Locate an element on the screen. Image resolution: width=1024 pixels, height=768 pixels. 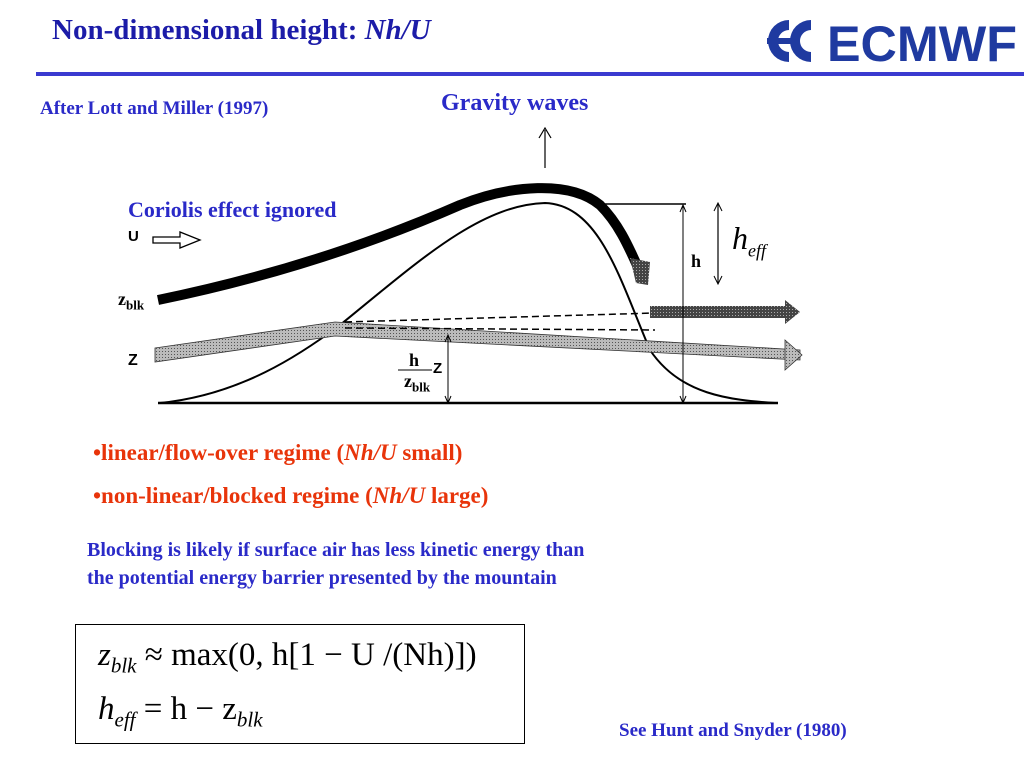
bullet-nonlinear: •non-linear/blocked regime (Nh/U large) is located at coordinates (290, 496).